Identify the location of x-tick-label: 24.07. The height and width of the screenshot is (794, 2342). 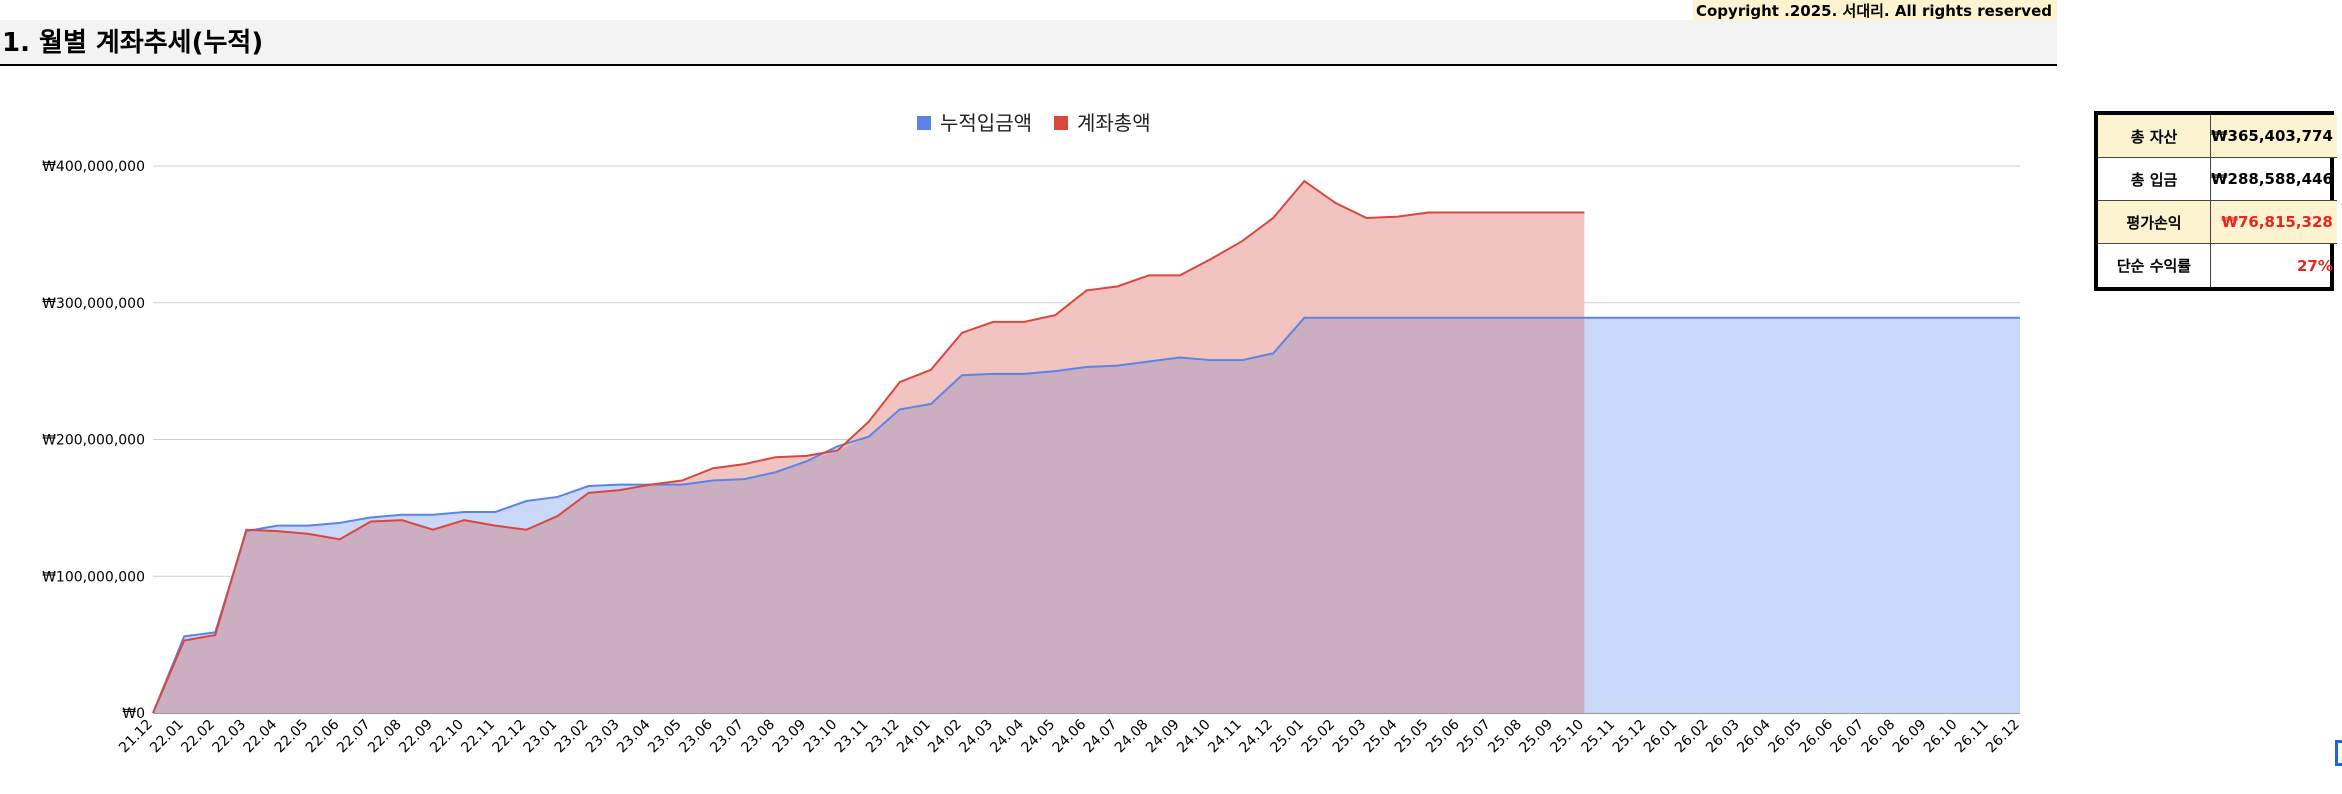
(1101, 737).